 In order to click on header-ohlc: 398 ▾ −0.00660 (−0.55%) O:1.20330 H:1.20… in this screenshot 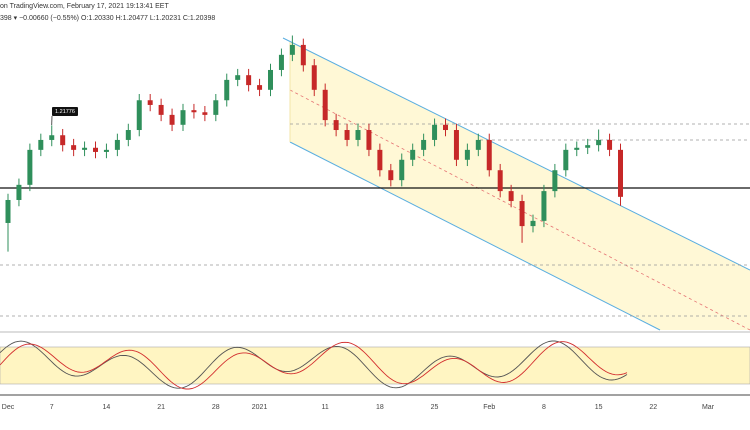, I will do `click(107, 18)`.